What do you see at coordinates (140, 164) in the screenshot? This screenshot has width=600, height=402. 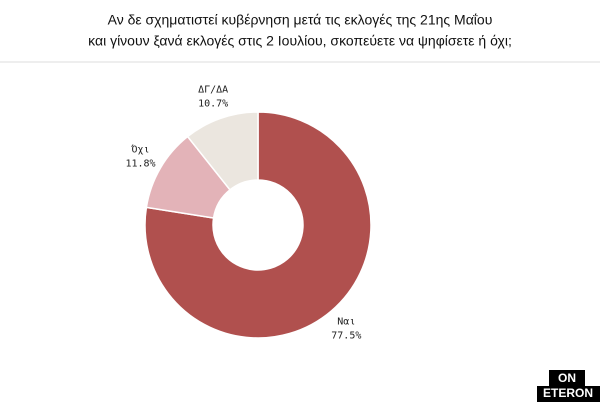 I see `value-label: 11.8%` at bounding box center [140, 164].